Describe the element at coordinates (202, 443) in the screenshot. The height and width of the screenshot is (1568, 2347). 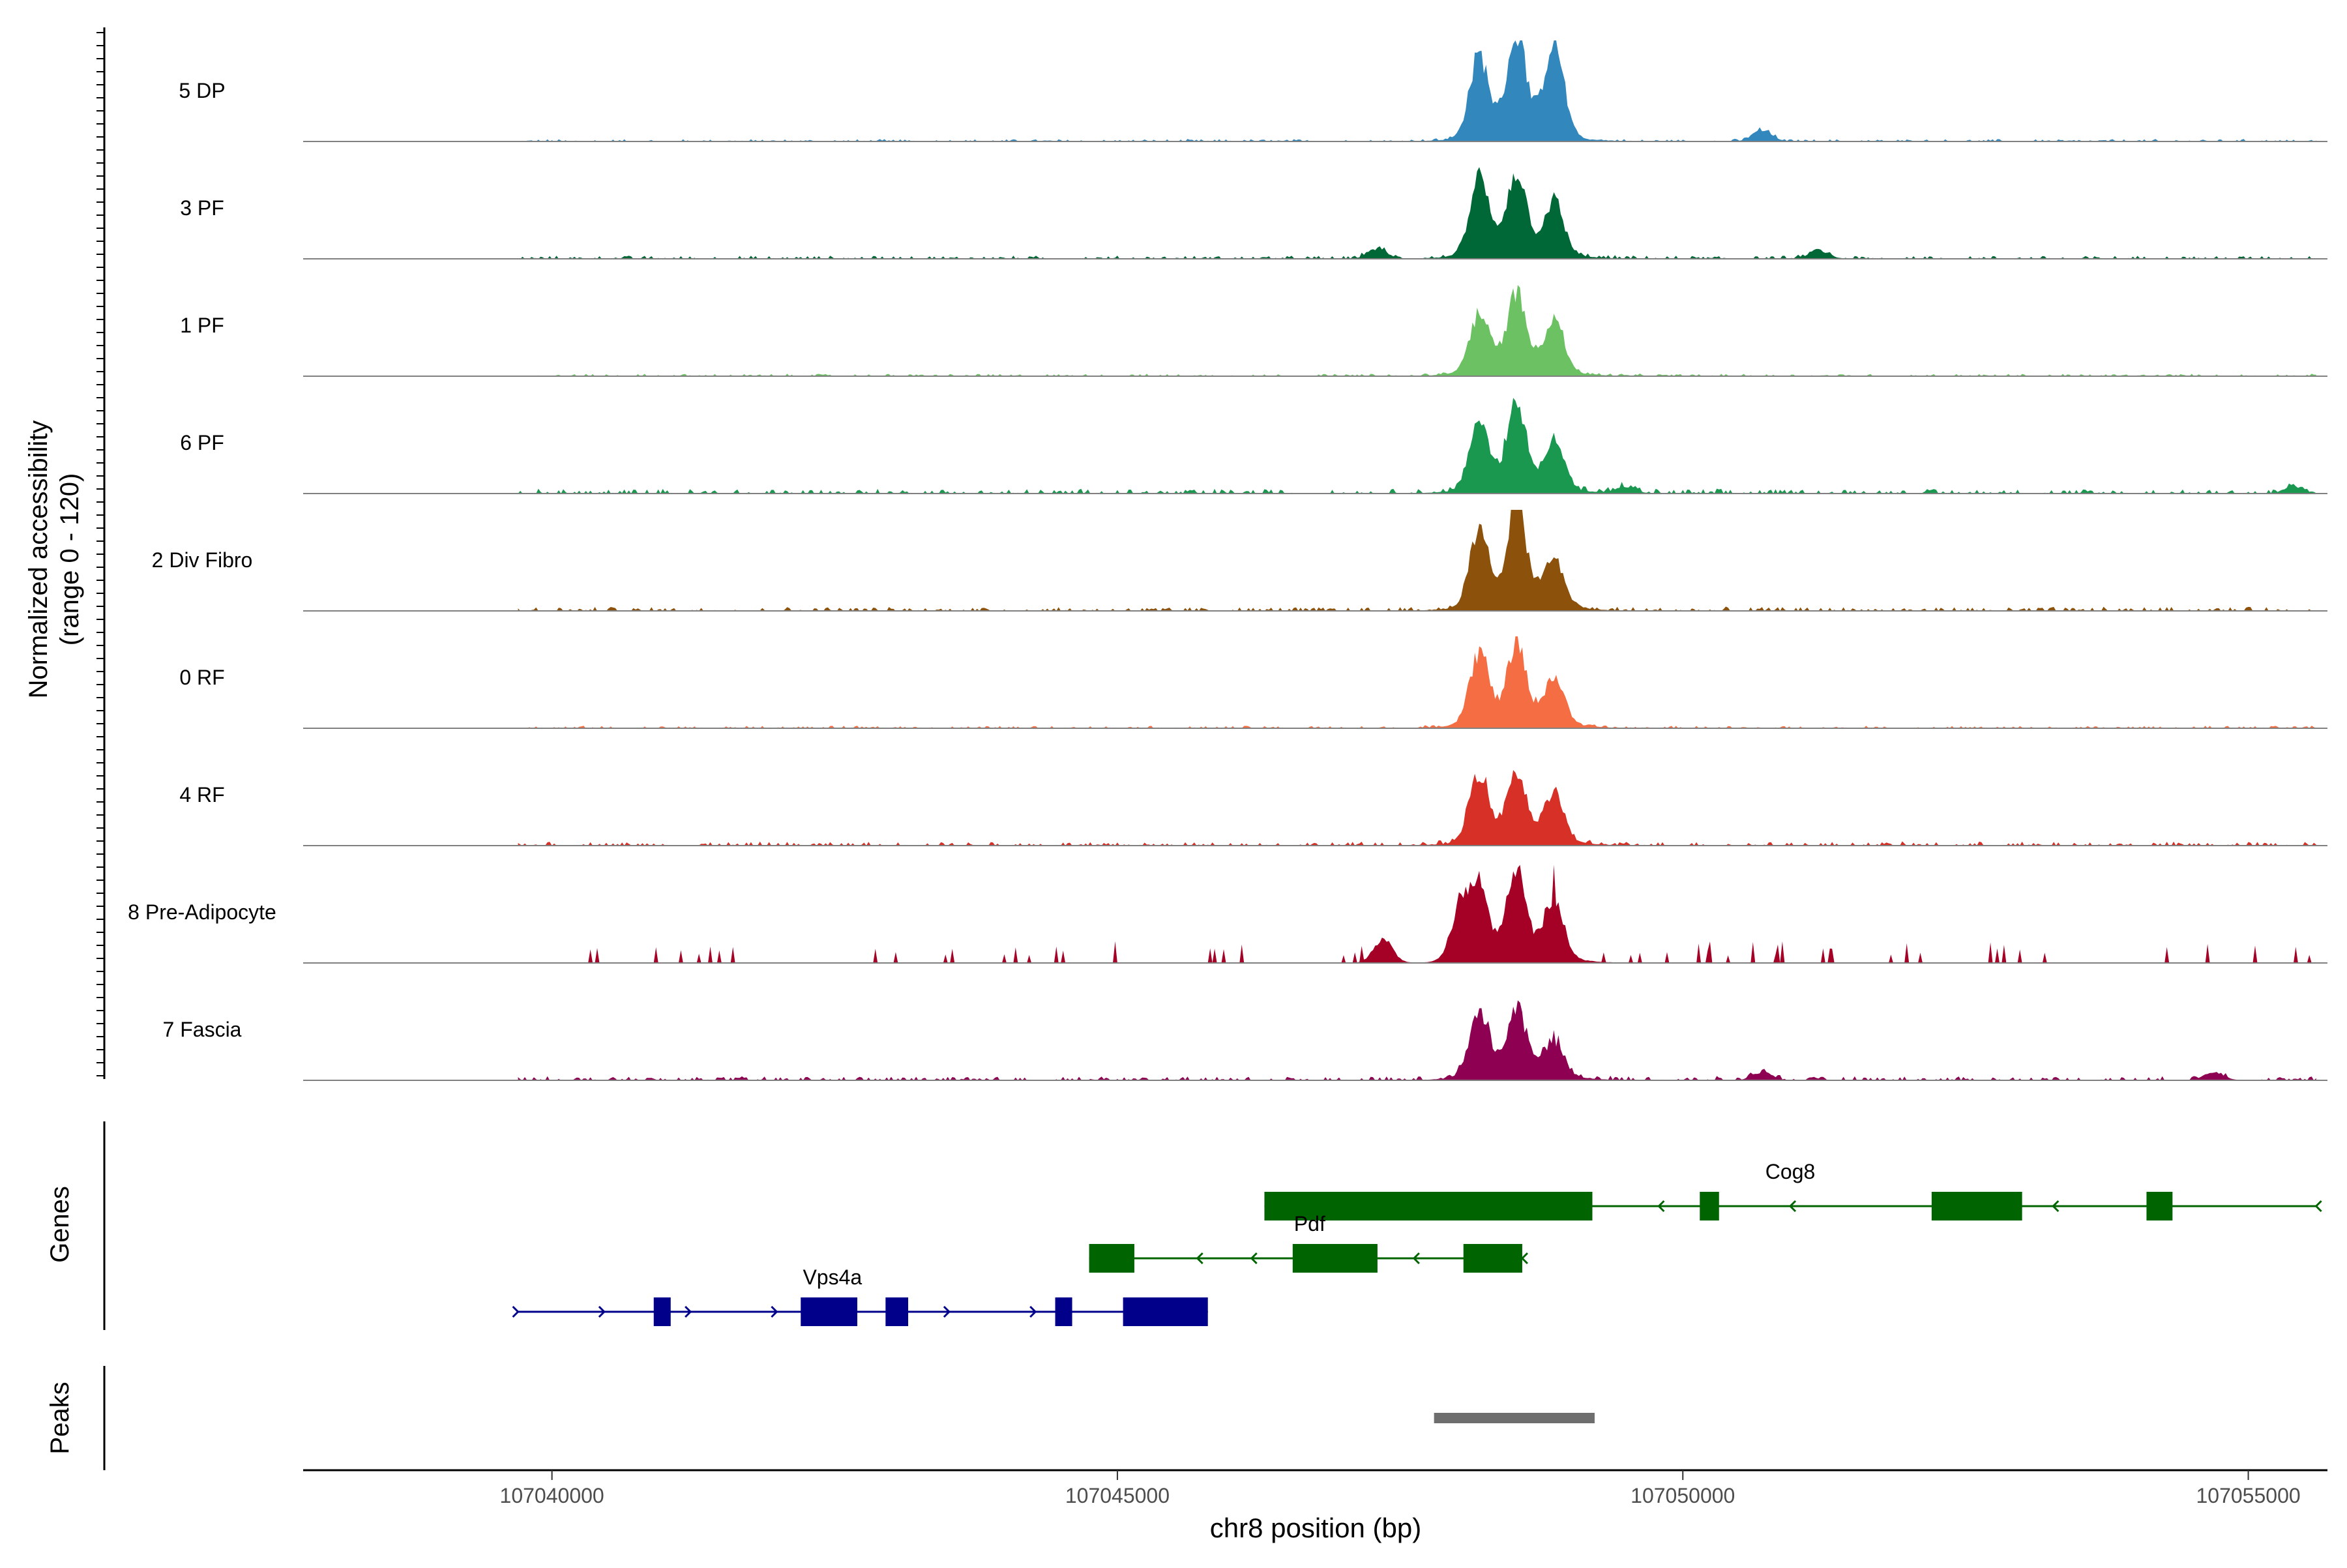
I see `track-label-3: 6 PF` at that location.